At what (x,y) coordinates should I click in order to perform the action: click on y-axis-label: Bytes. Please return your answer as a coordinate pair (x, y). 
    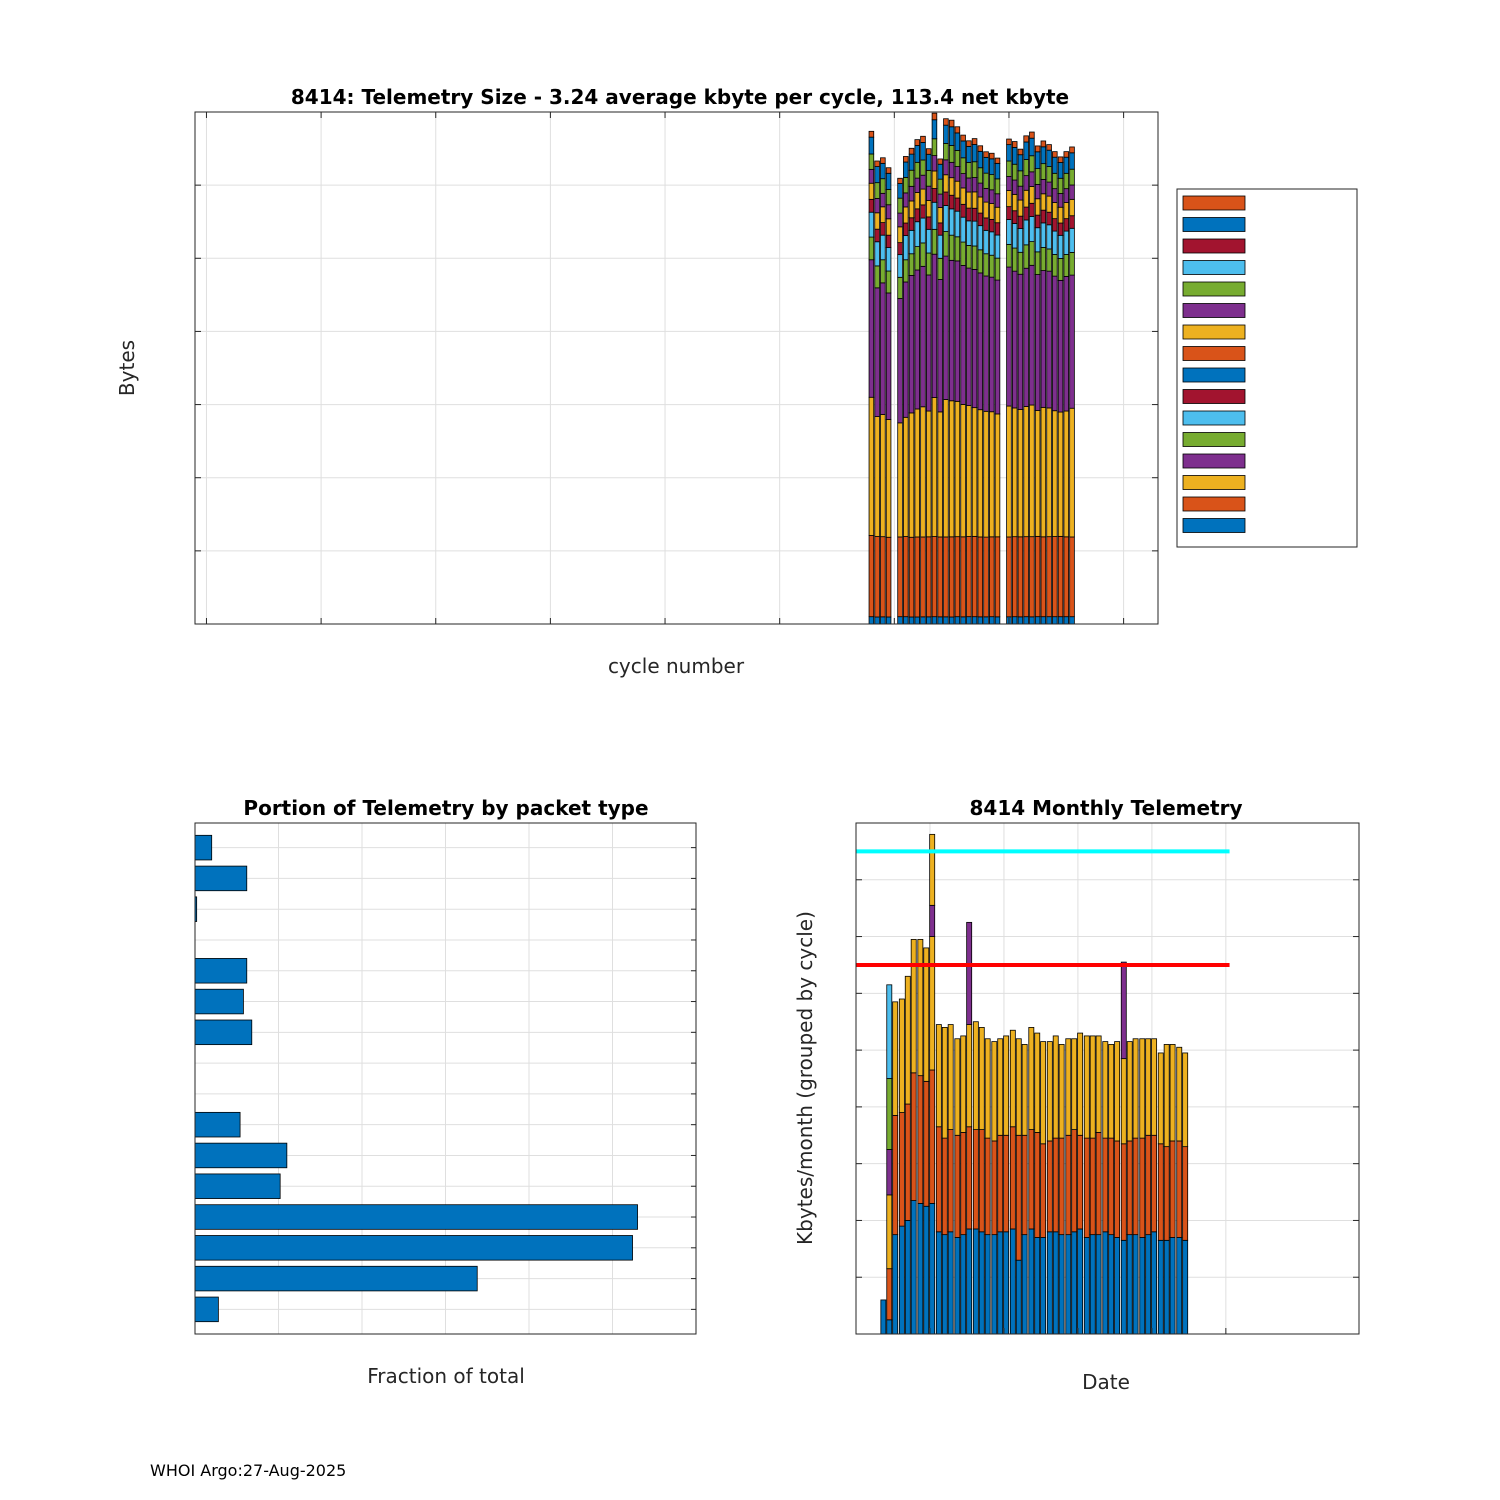
    Looking at the image, I should click on (127, 368).